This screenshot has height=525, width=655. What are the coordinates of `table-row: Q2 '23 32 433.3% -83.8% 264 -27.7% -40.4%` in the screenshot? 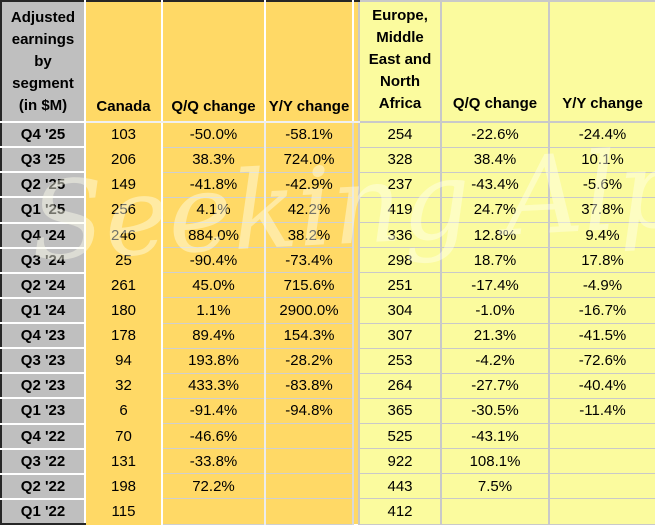 It's located at (327, 386).